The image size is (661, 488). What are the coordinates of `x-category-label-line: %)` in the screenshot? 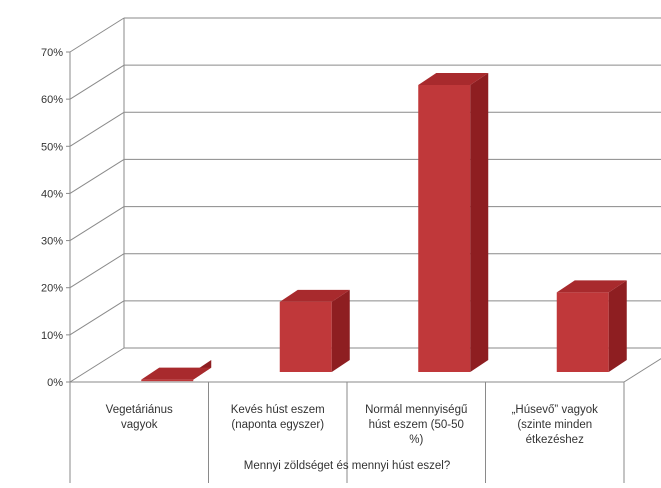 It's located at (416, 440).